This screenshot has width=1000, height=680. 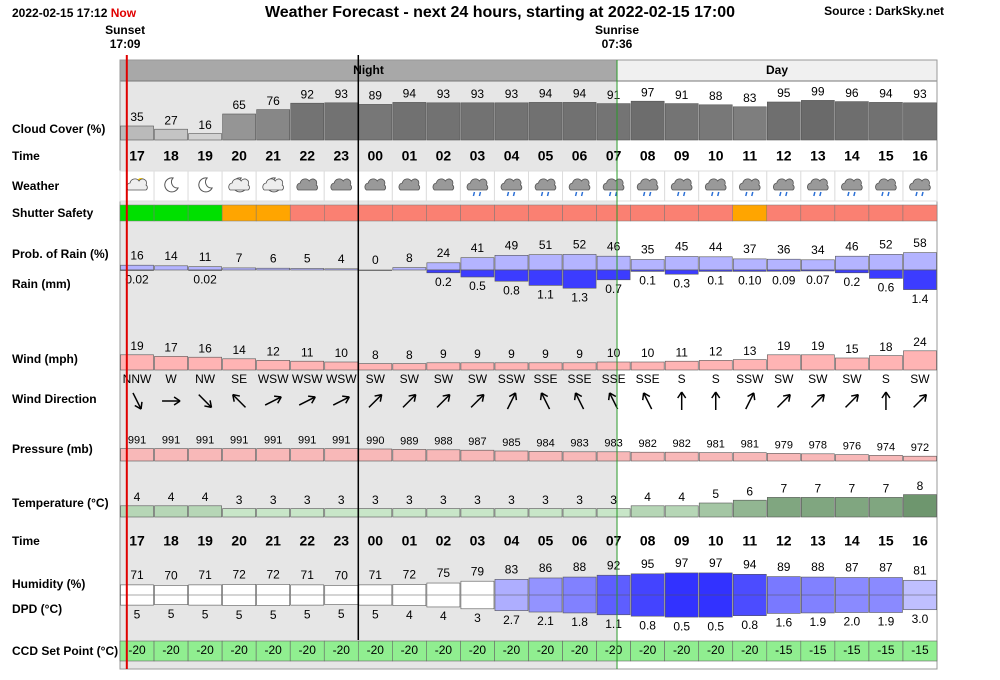 I want to click on pressure-value: 983, so click(x=579, y=444).